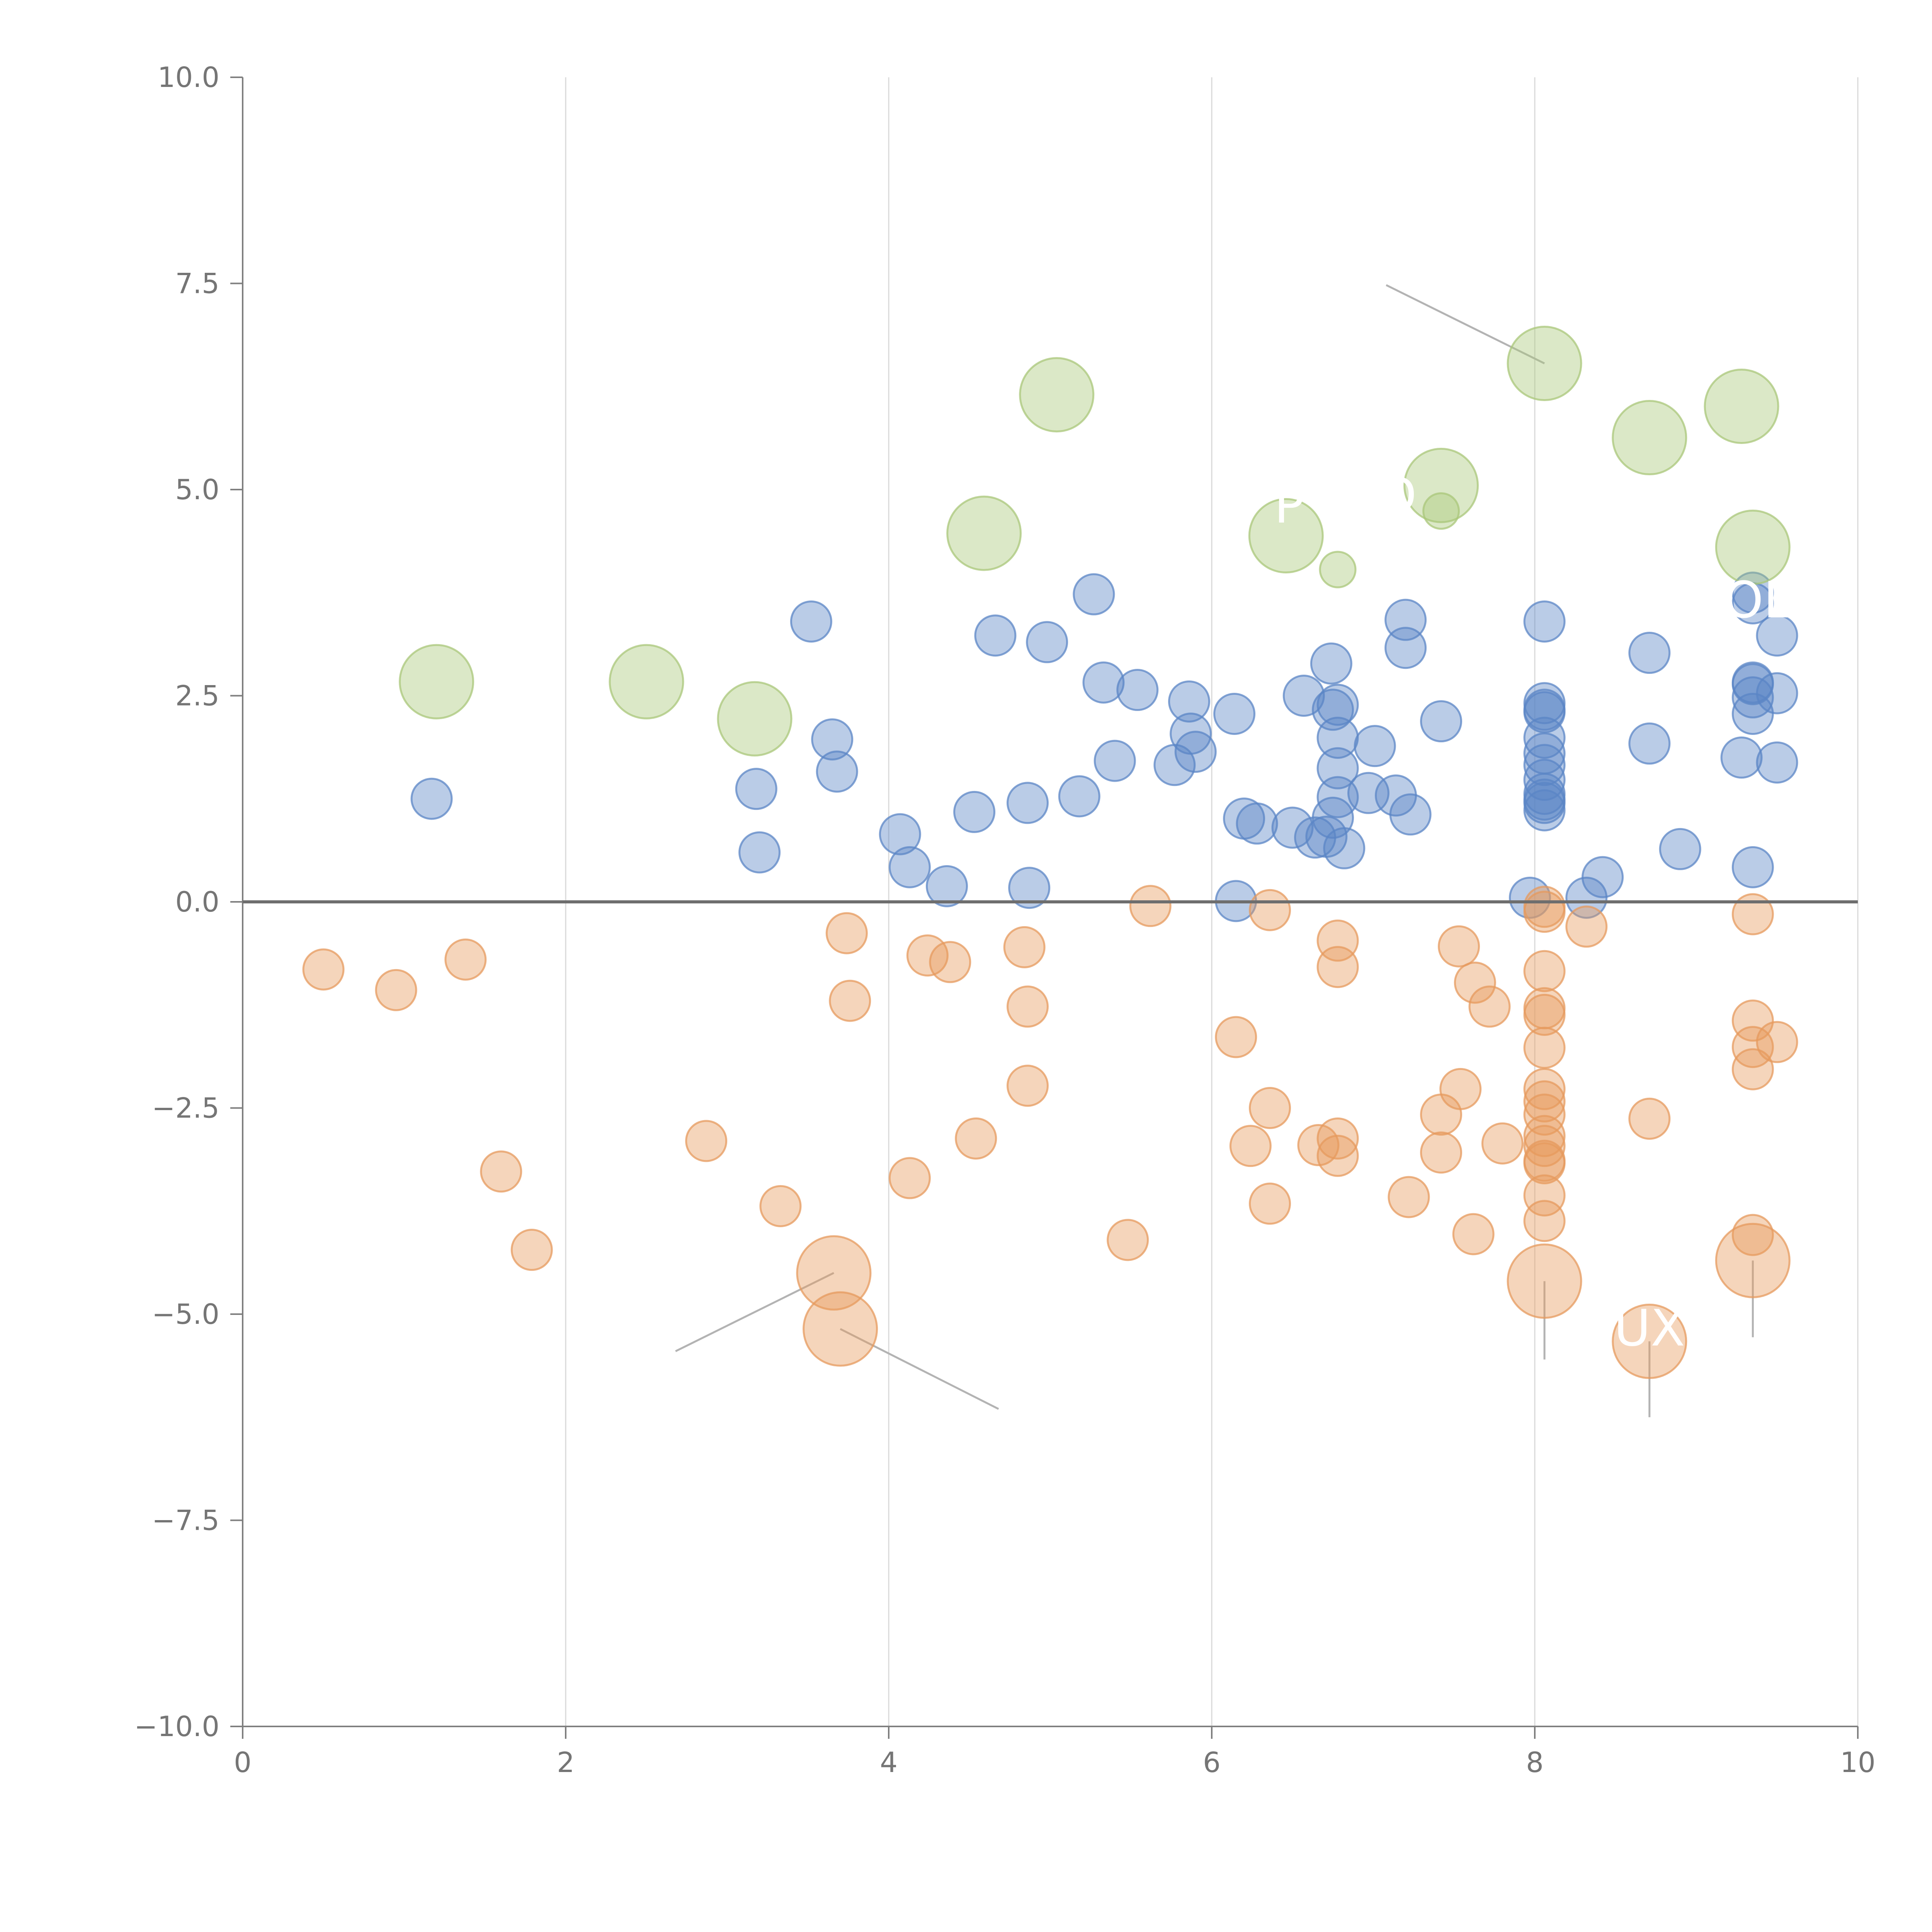  I want to click on annotation-label: OL, so click(1757, 600).